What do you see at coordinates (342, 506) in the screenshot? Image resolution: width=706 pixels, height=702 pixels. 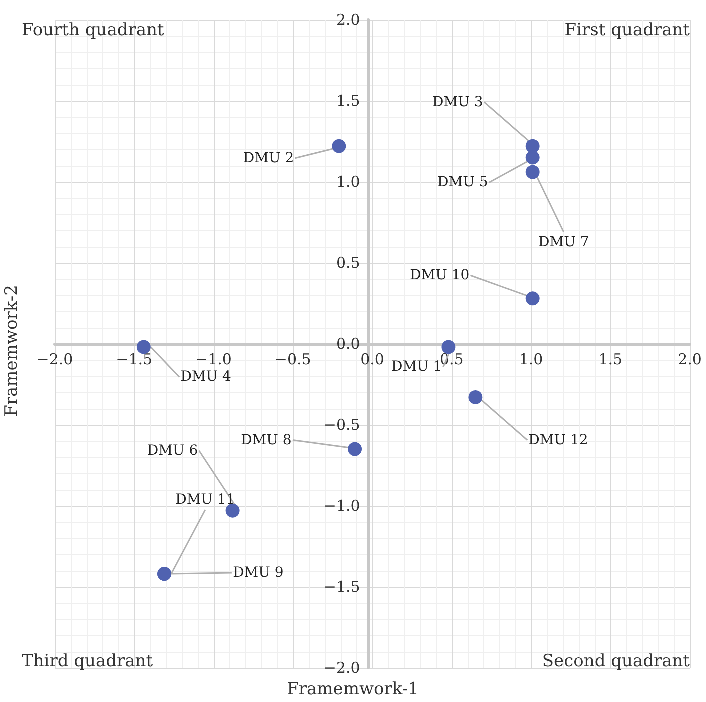 I see `y-tick-label: −1.0` at bounding box center [342, 506].